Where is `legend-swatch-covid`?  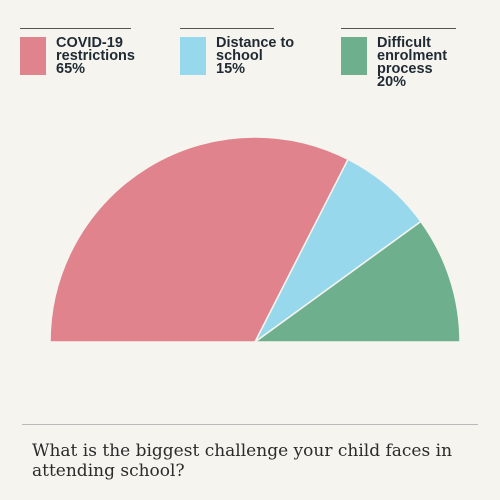
legend-swatch-covid is located at coordinates (33, 56).